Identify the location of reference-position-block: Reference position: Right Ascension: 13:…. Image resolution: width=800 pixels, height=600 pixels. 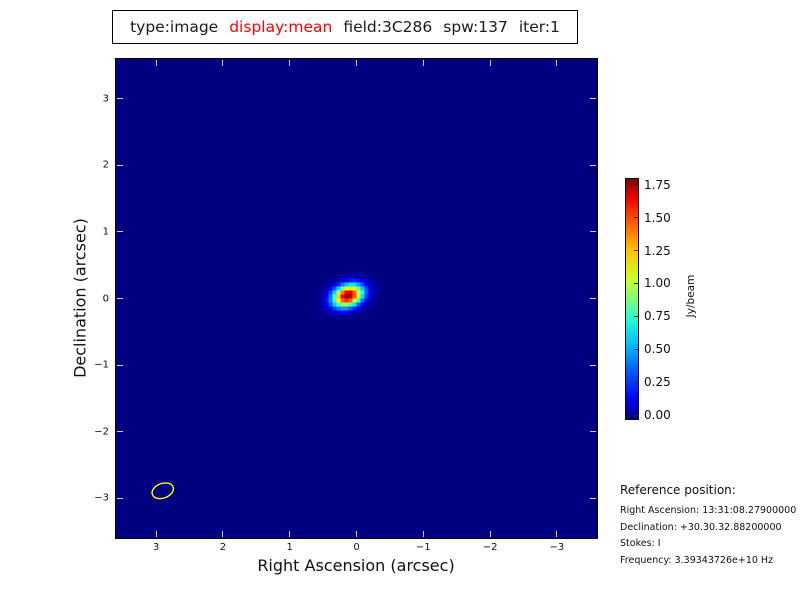
(708, 527).